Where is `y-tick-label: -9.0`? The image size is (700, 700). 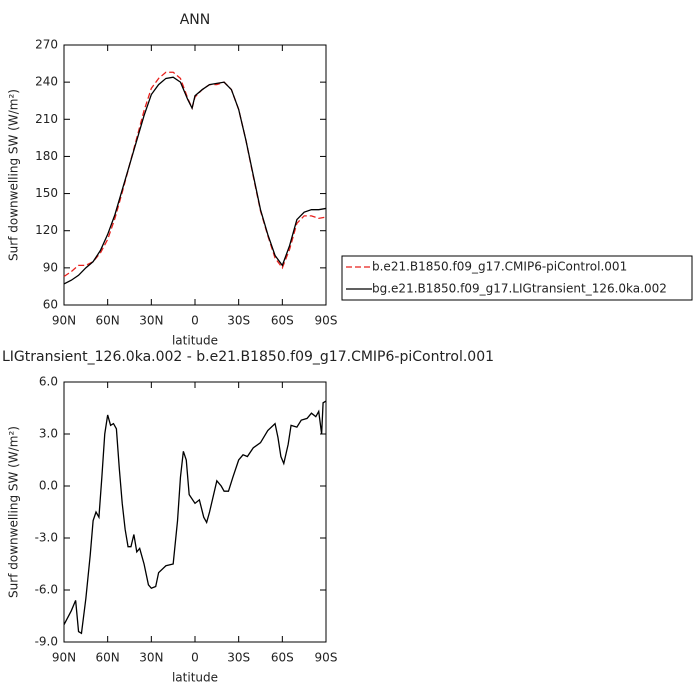 y-tick-label: -9.0 is located at coordinates (46, 642).